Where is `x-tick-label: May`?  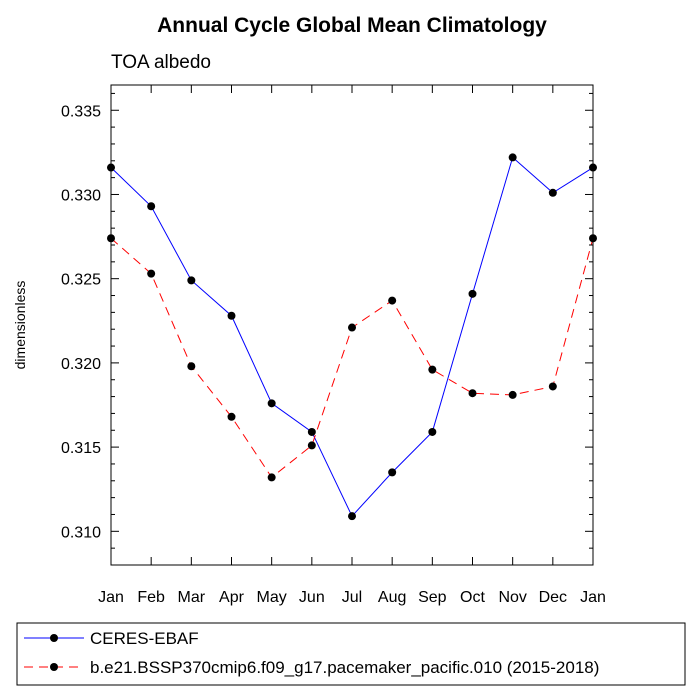 x-tick-label: May is located at coordinates (272, 597).